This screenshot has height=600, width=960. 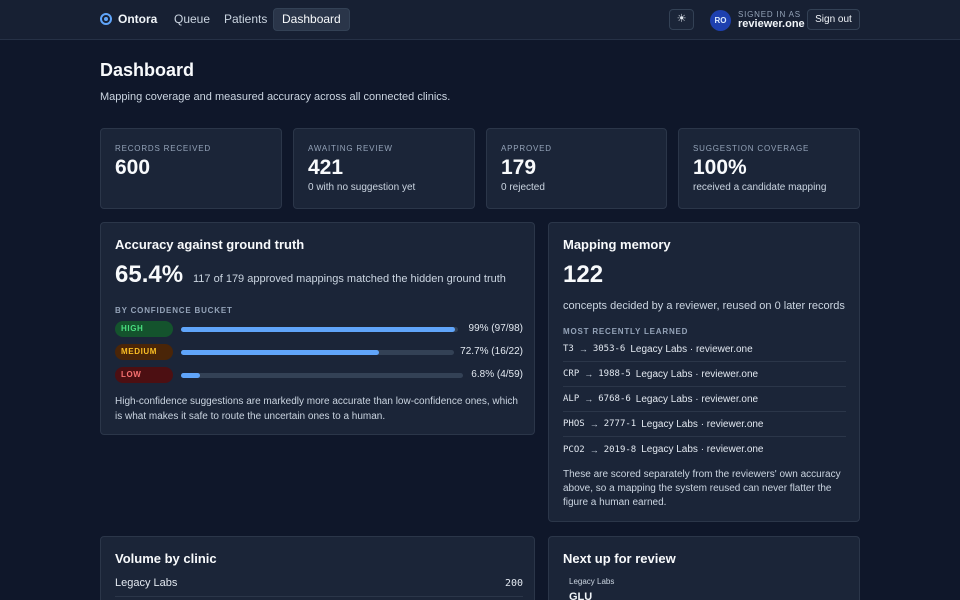 What do you see at coordinates (317, 568) in the screenshot?
I see `volume-card: Volume by clinic Legacy Labs 200` at bounding box center [317, 568].